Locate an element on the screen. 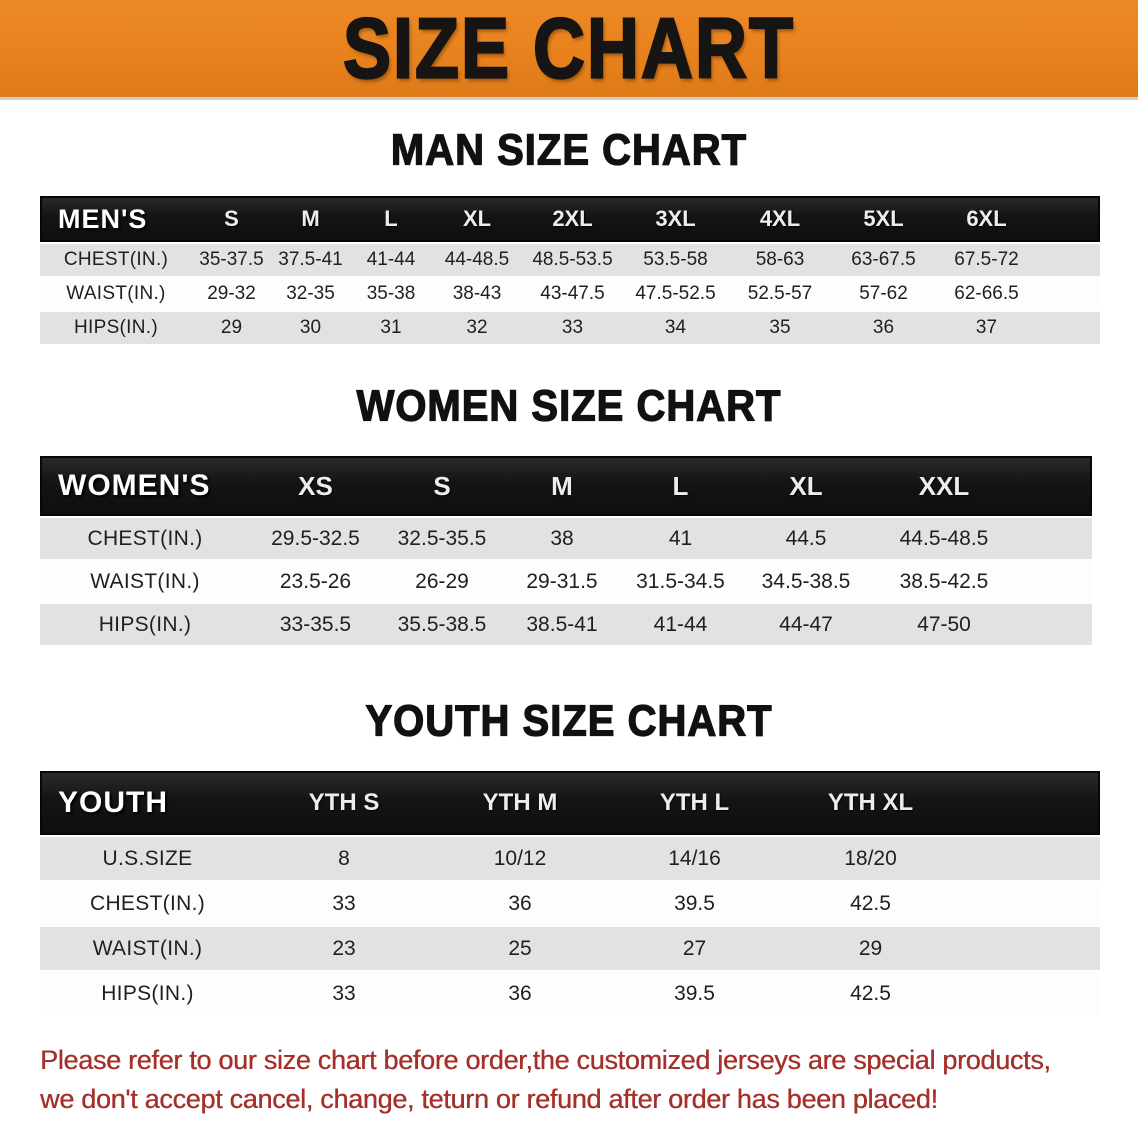  youth-u-s-size-yth-xl: 18/20 is located at coordinates (870, 858).